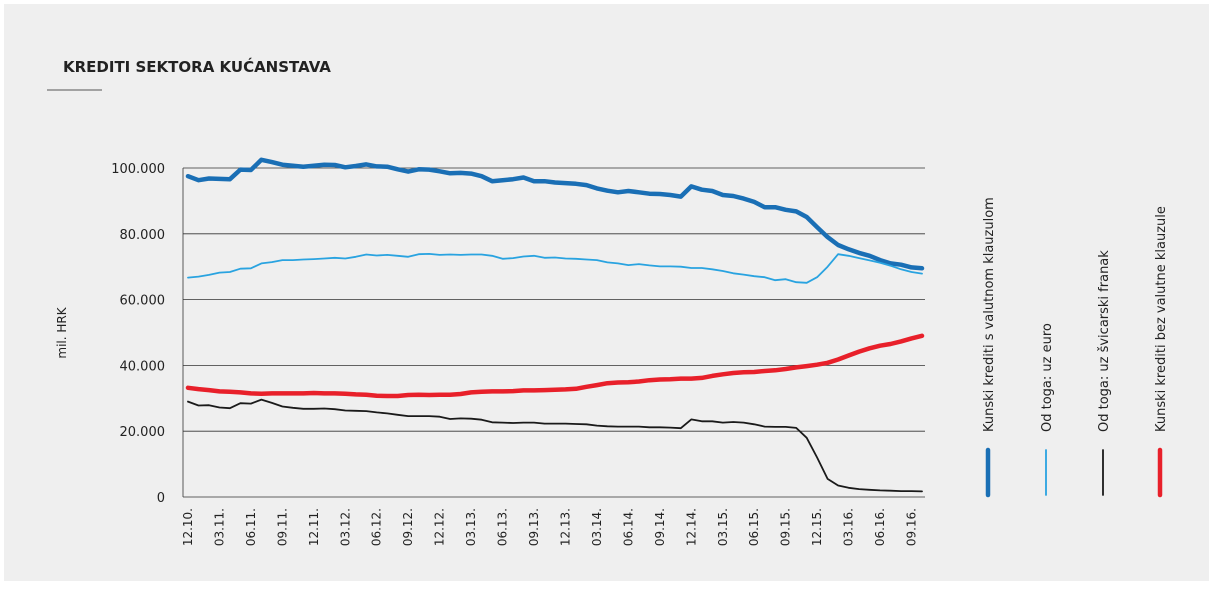  Describe the element at coordinates (1104, 341) in the screenshot. I see `legend-label: Od toga: uz švicarski franak` at that location.